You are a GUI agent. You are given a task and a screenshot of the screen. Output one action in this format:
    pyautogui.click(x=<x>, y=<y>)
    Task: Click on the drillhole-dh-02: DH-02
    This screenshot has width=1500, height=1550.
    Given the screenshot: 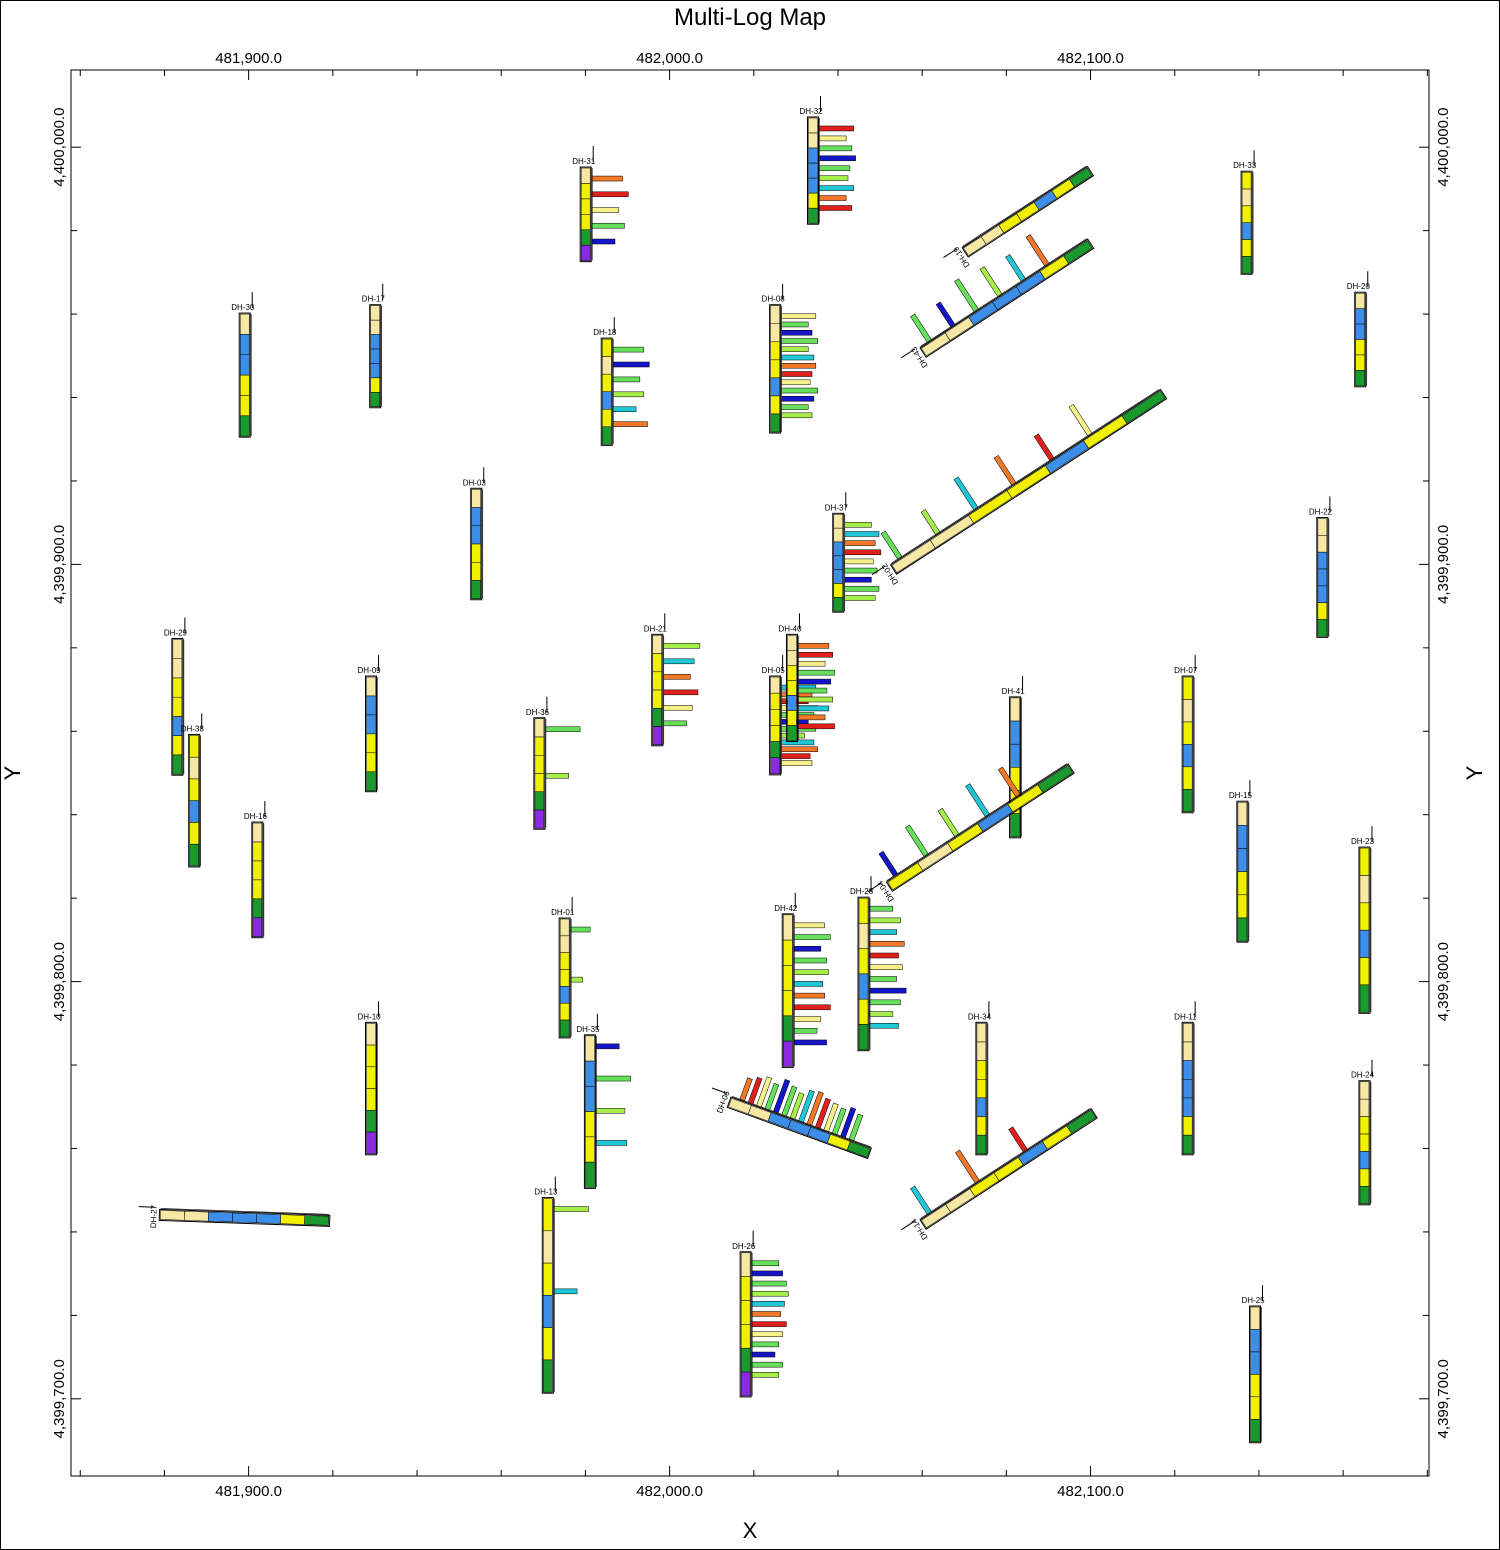 What is the action you would take?
    pyautogui.click(x=1019, y=487)
    